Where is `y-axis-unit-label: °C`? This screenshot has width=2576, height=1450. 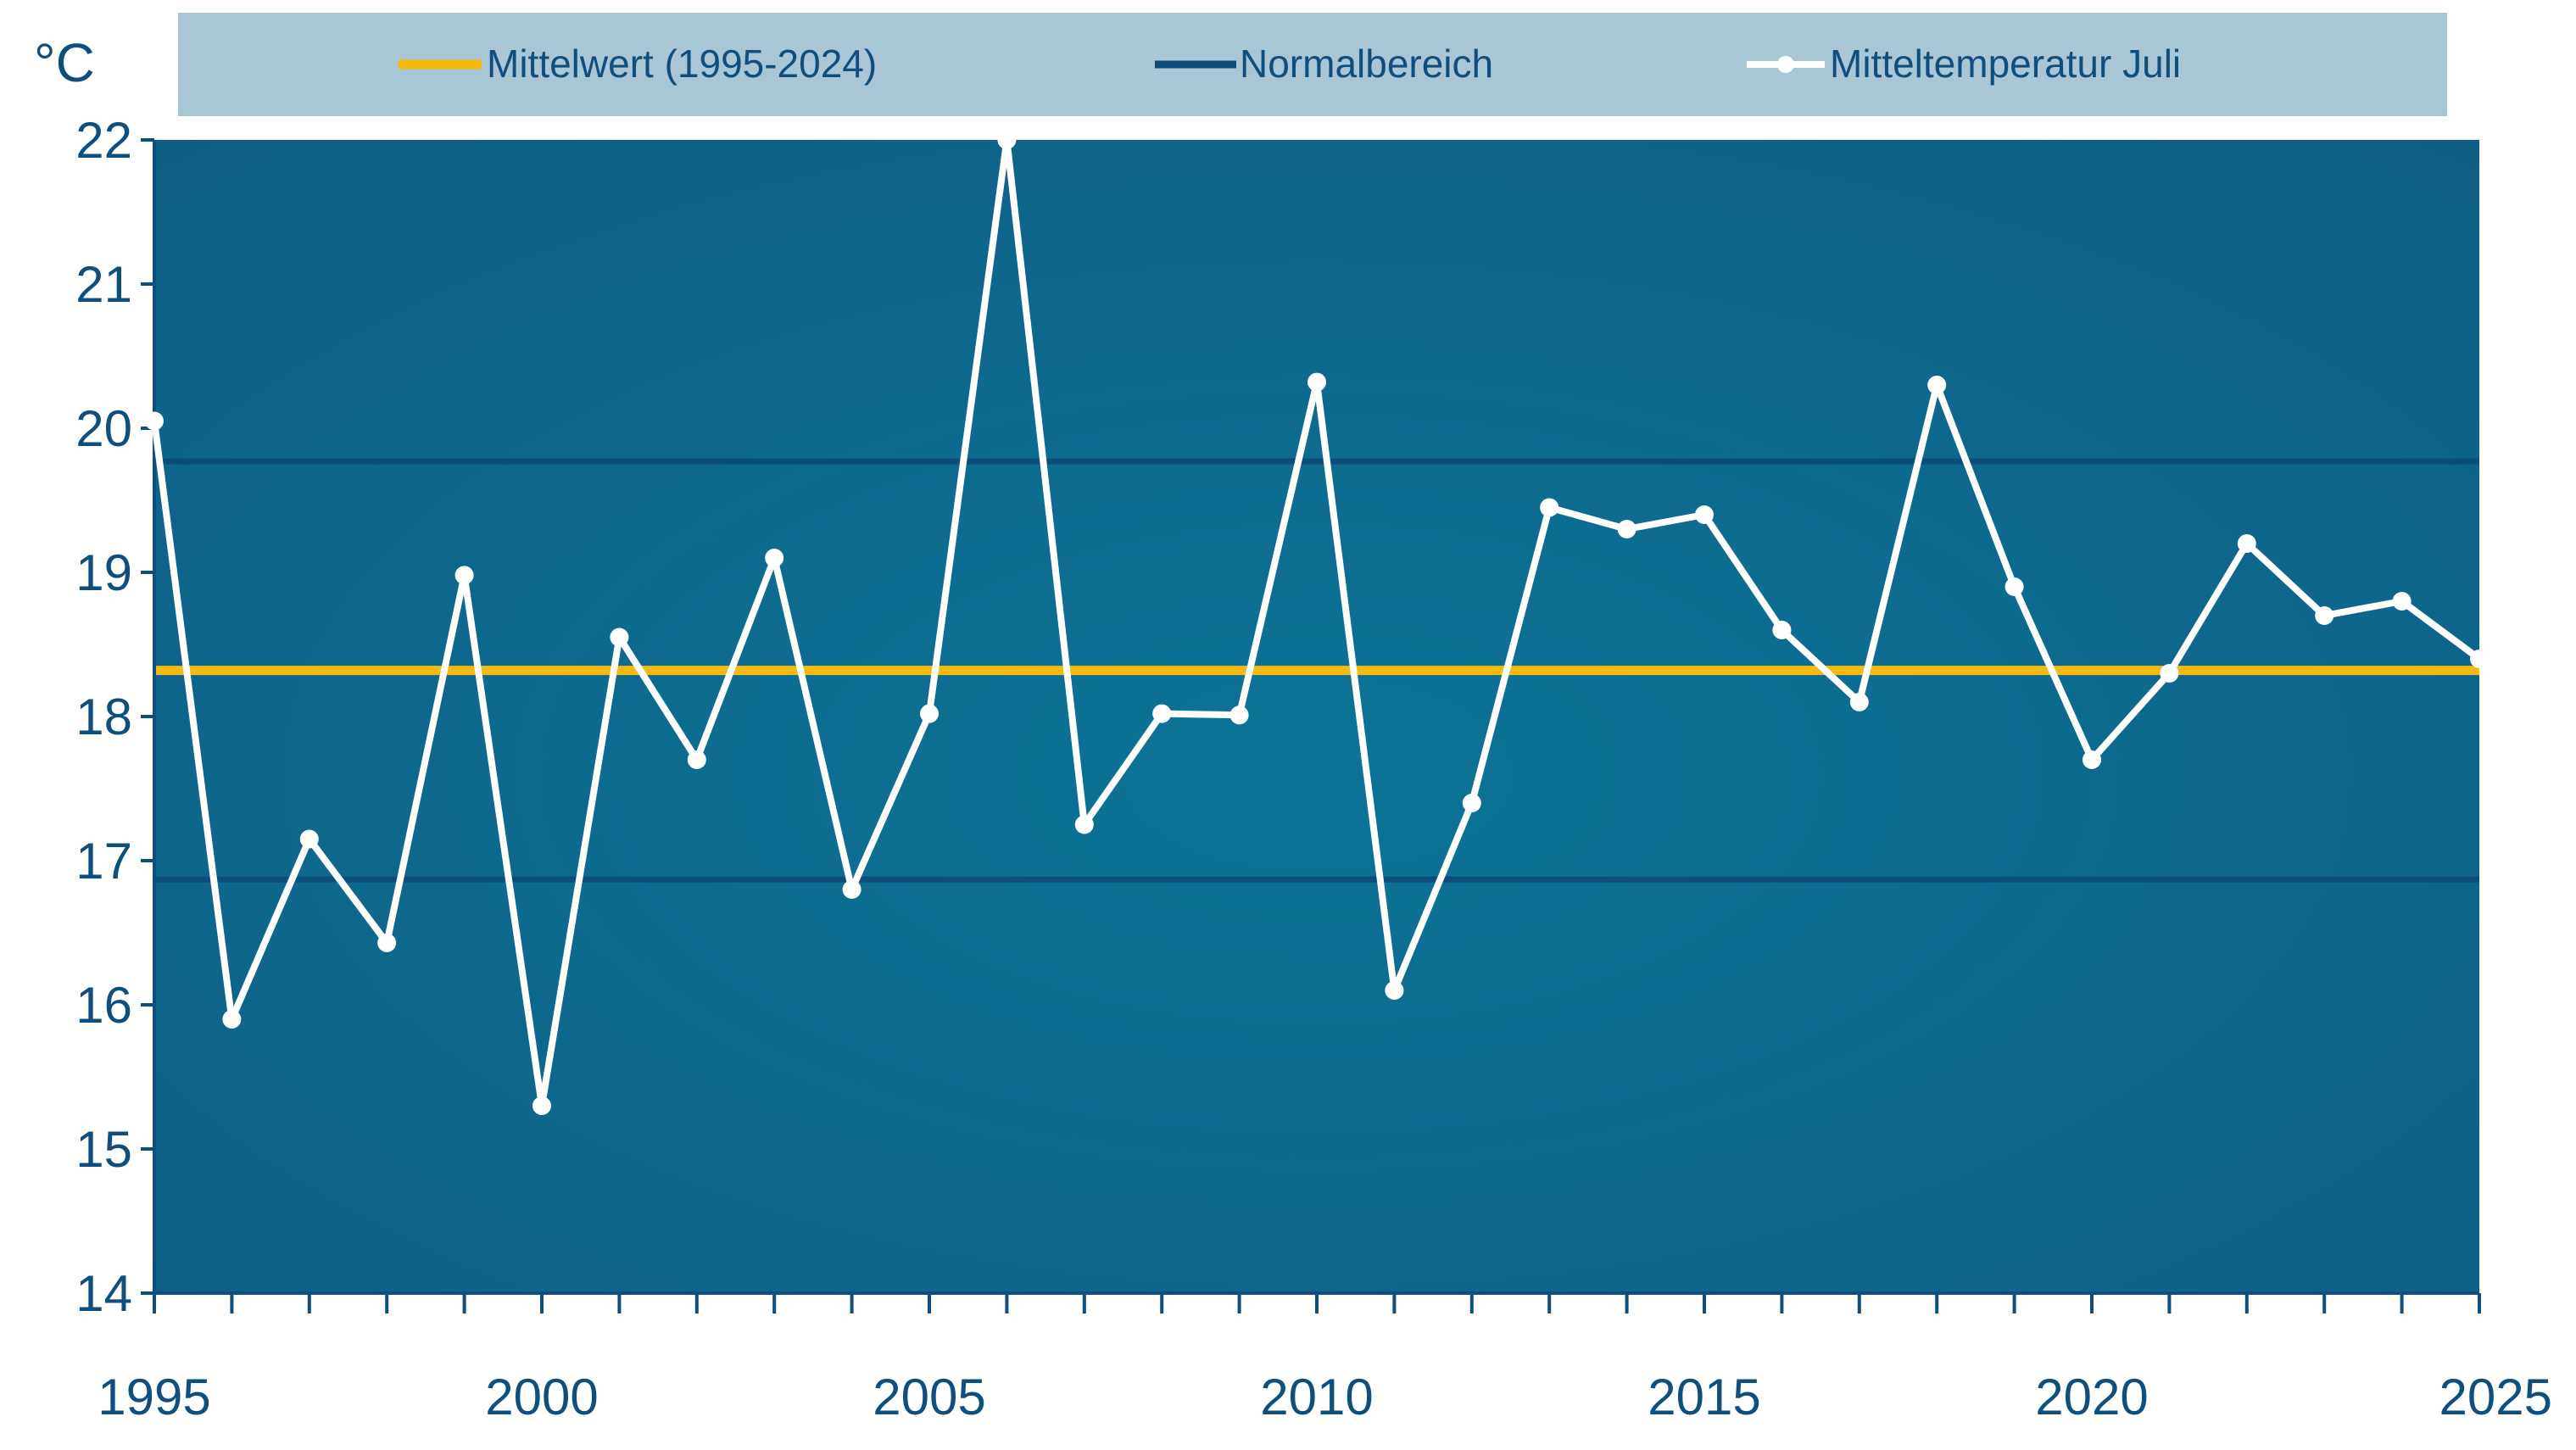 y-axis-unit-label: °C is located at coordinates (64, 62).